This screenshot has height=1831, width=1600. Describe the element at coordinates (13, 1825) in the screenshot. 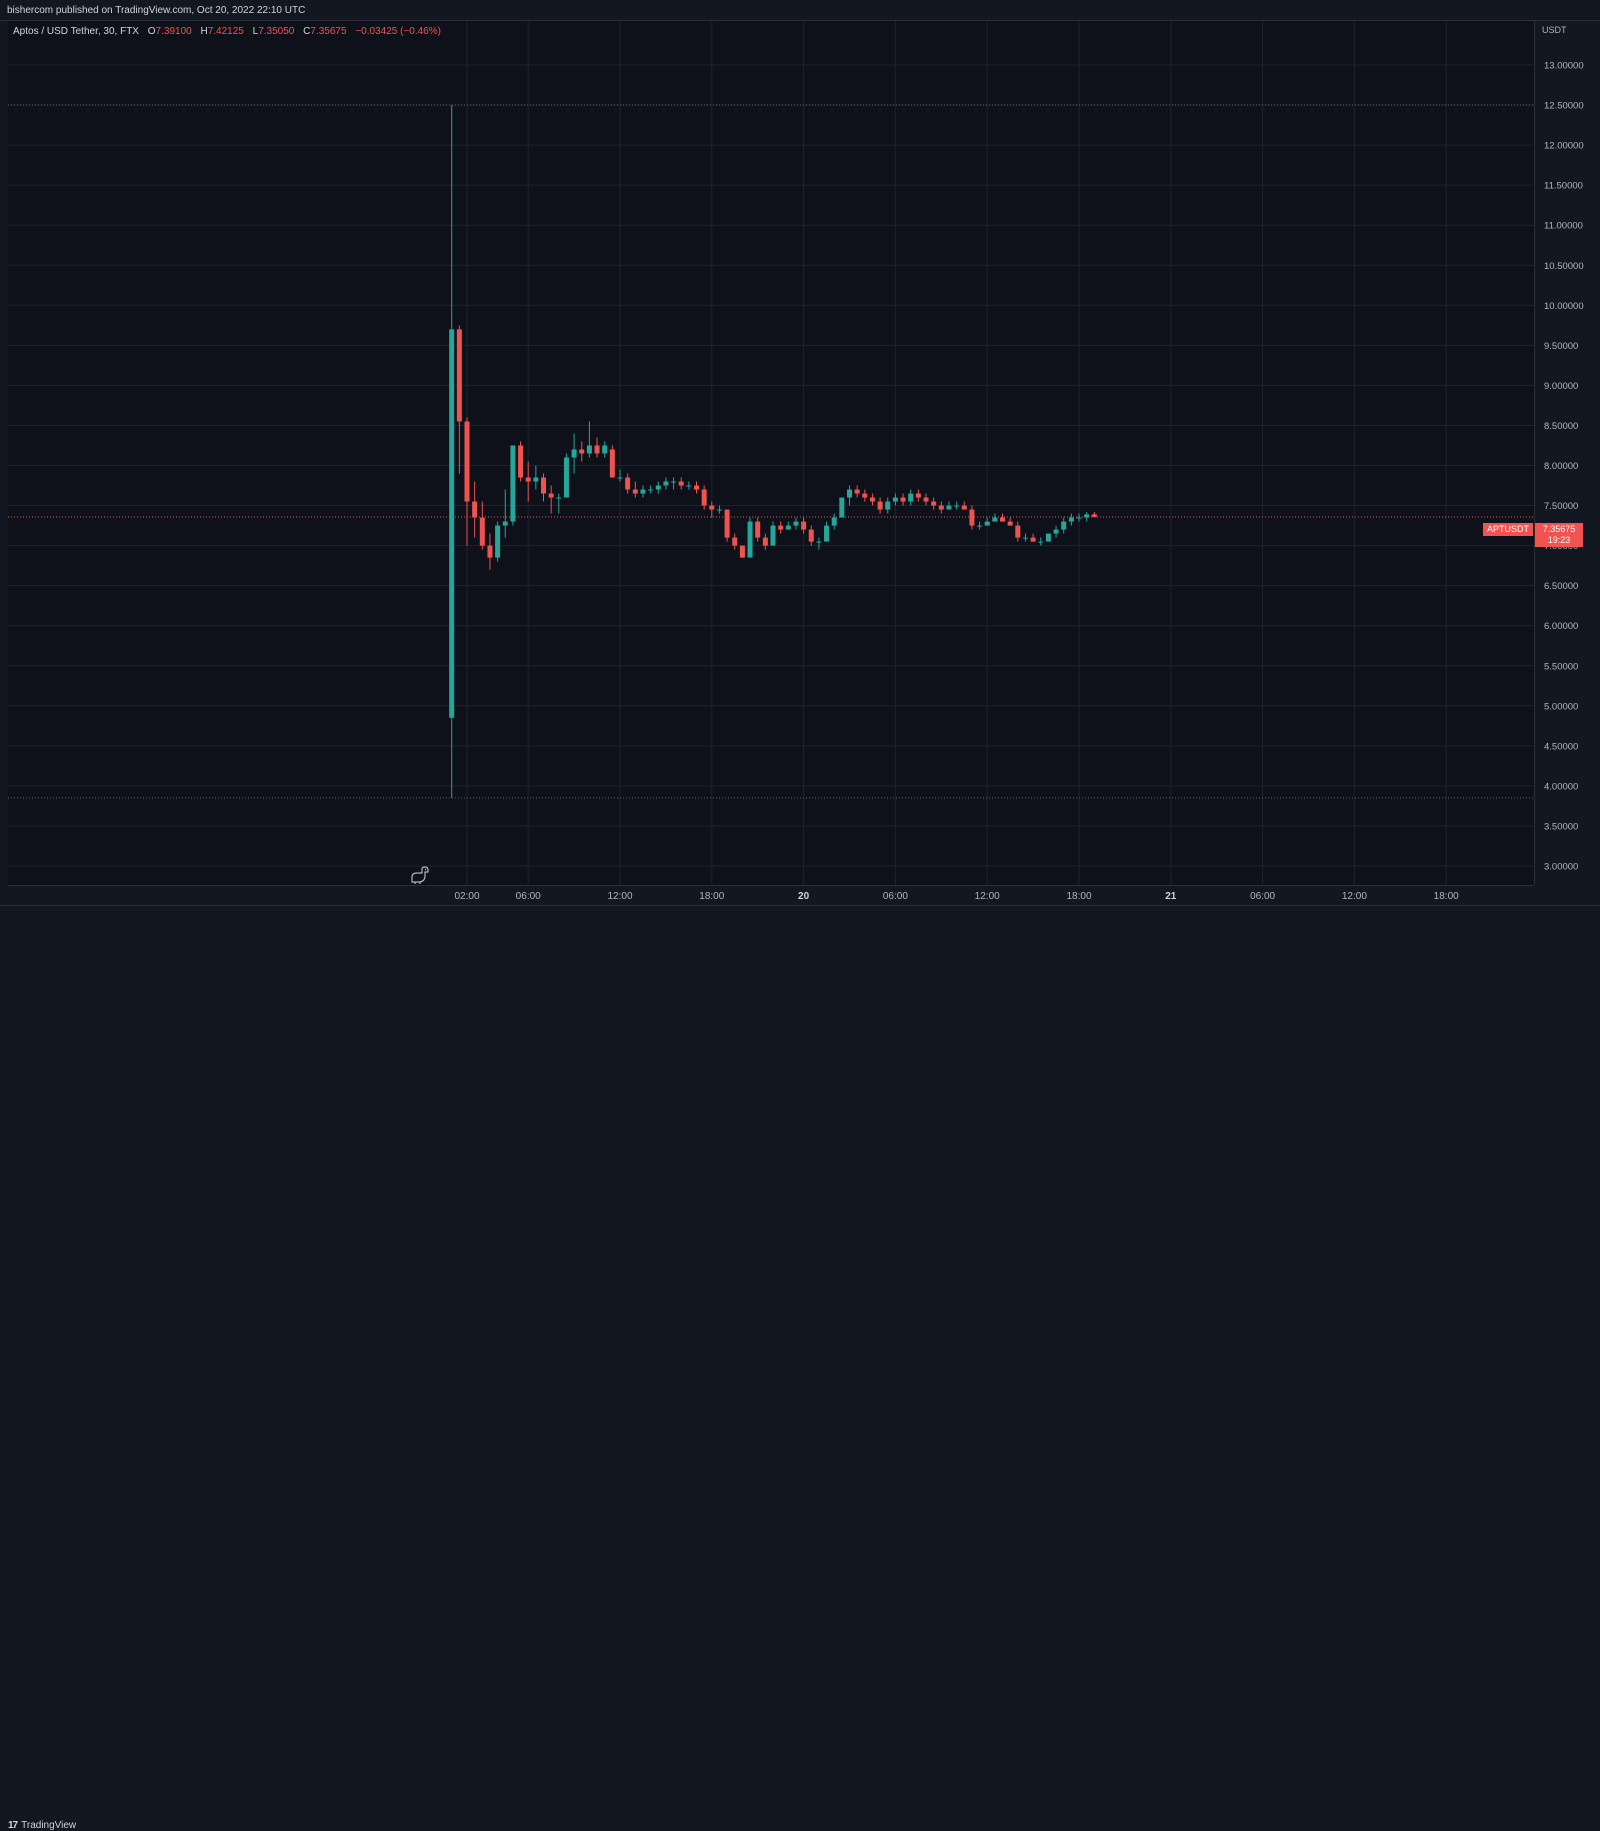

I see `tradingview-logo-icon: 17` at that location.